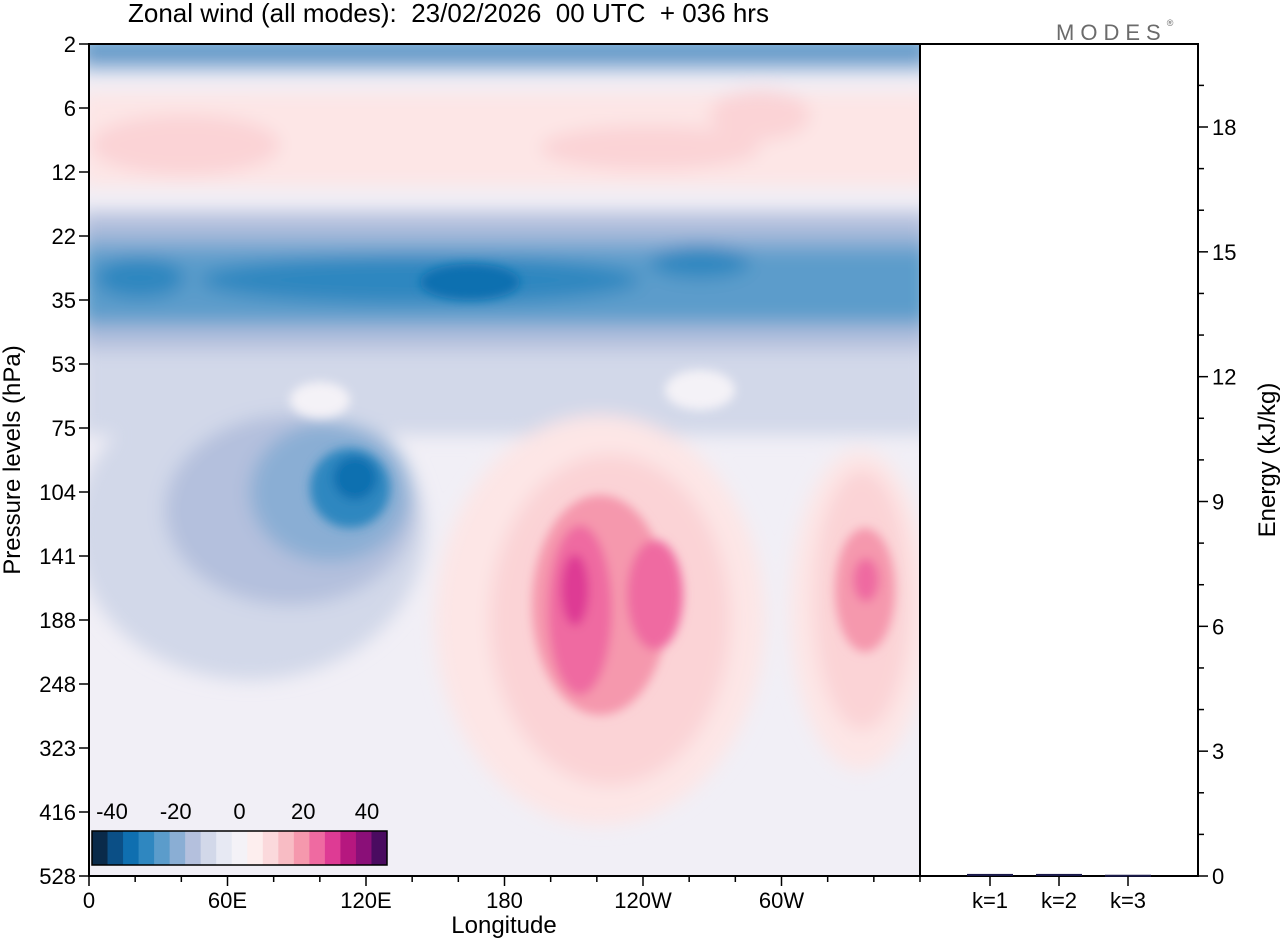 This screenshot has width=1280, height=942. I want to click on pressure-tick-label: 35, so click(64, 300).